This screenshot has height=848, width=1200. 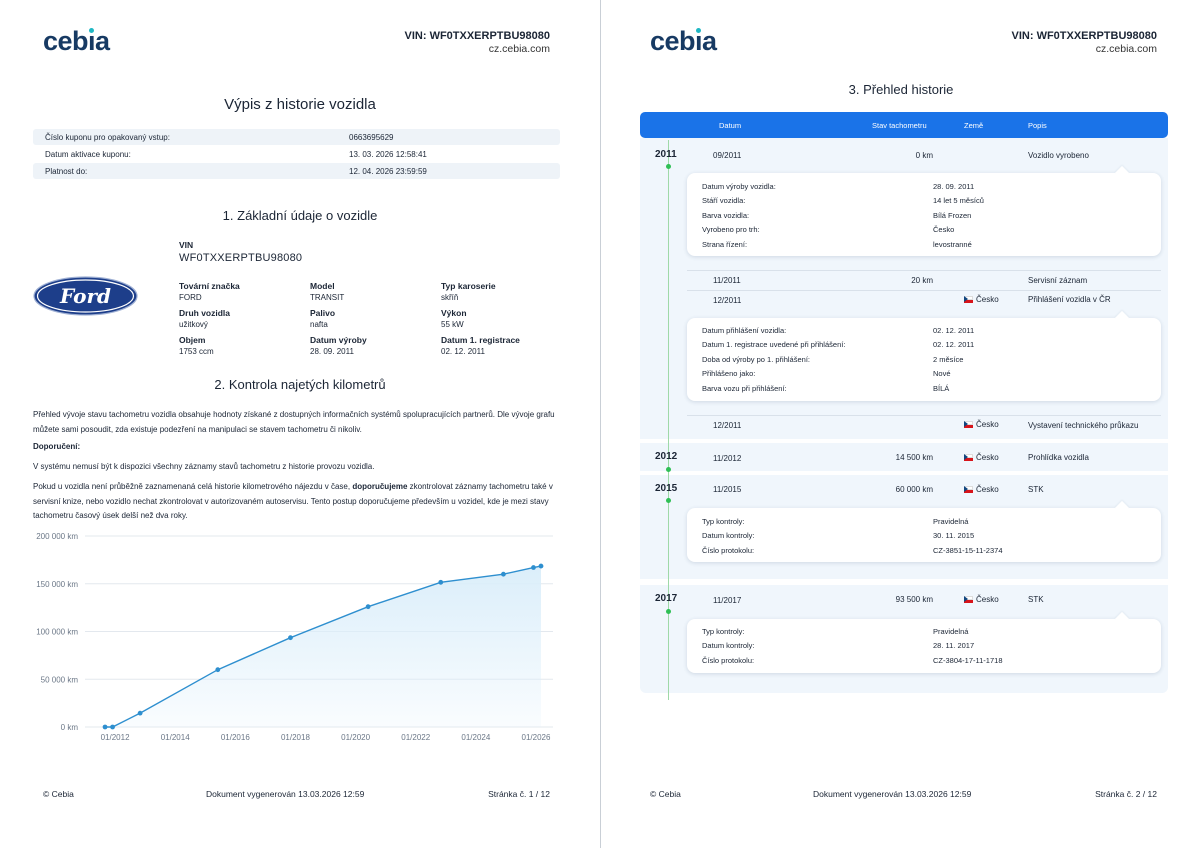 What do you see at coordinates (727, 155) in the screenshot?
I see `row-date: 09/2011` at bounding box center [727, 155].